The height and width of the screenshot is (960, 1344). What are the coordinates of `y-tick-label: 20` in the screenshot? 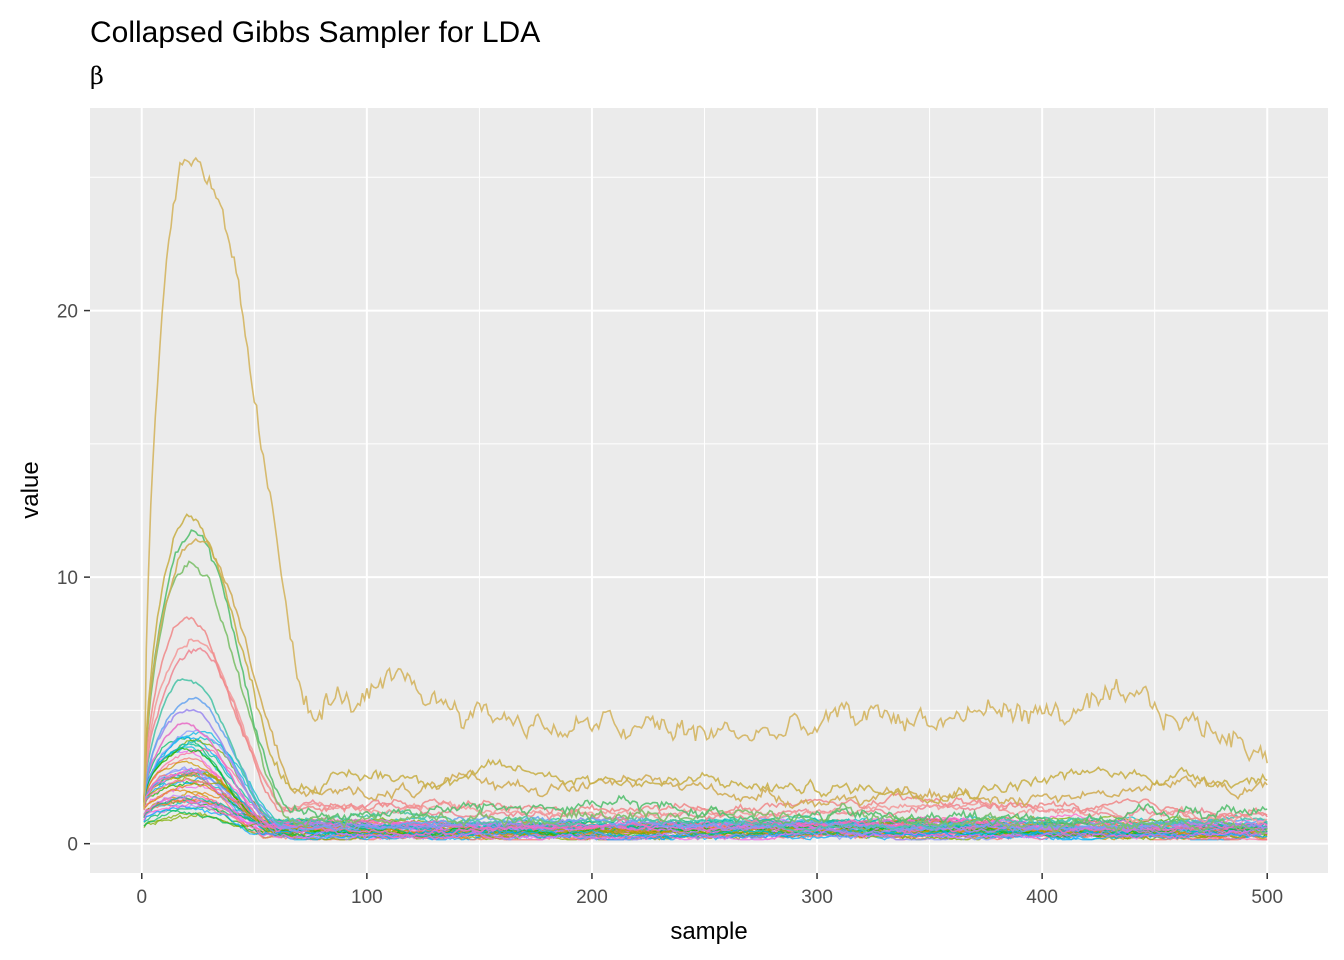 It's located at (67, 312).